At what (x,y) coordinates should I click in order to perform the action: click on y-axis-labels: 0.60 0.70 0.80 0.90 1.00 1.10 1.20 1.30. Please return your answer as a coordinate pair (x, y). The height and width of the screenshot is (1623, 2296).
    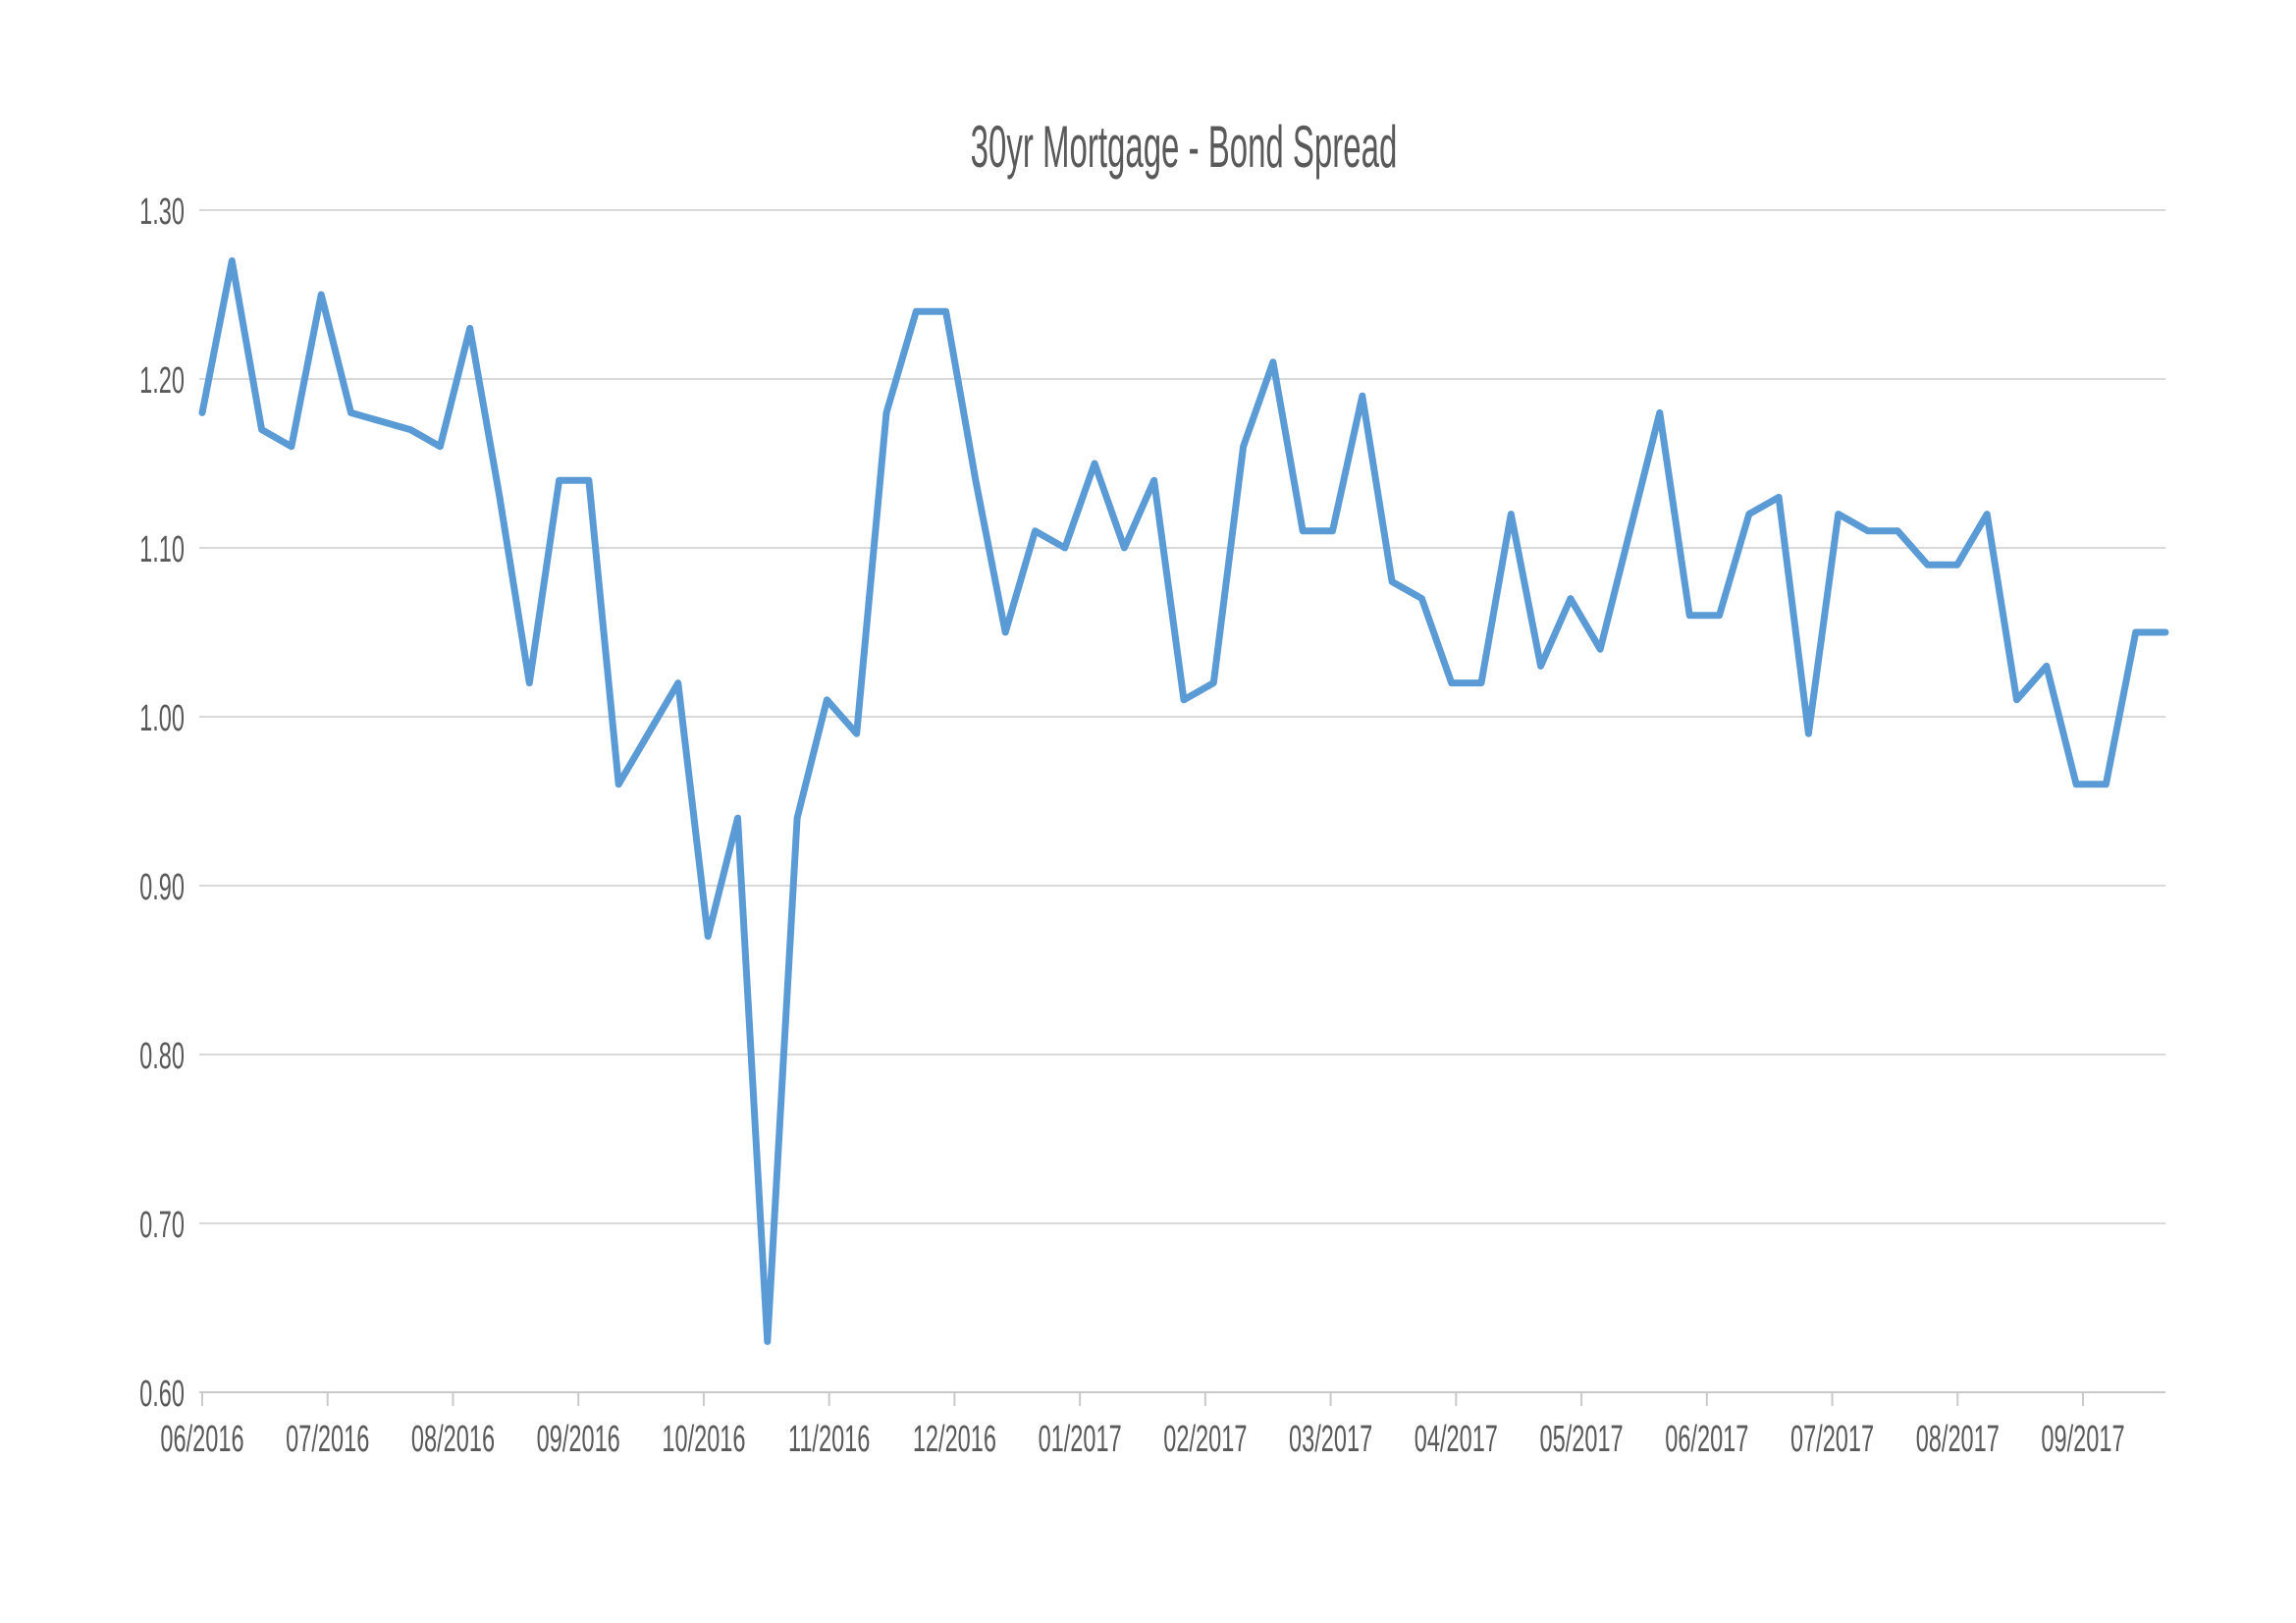
    Looking at the image, I should click on (162, 801).